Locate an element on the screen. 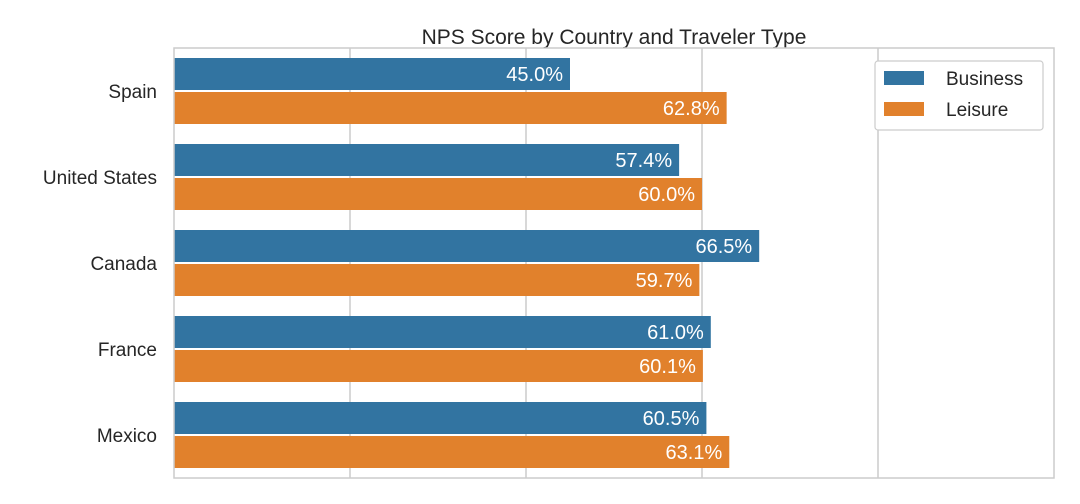 The width and height of the screenshot is (1080, 504). category-label: Mexico is located at coordinates (127, 436).